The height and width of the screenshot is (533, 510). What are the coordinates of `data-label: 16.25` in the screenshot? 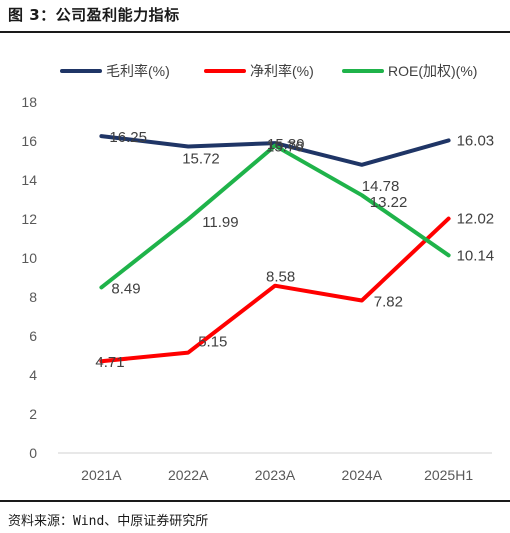 It's located at (128, 137).